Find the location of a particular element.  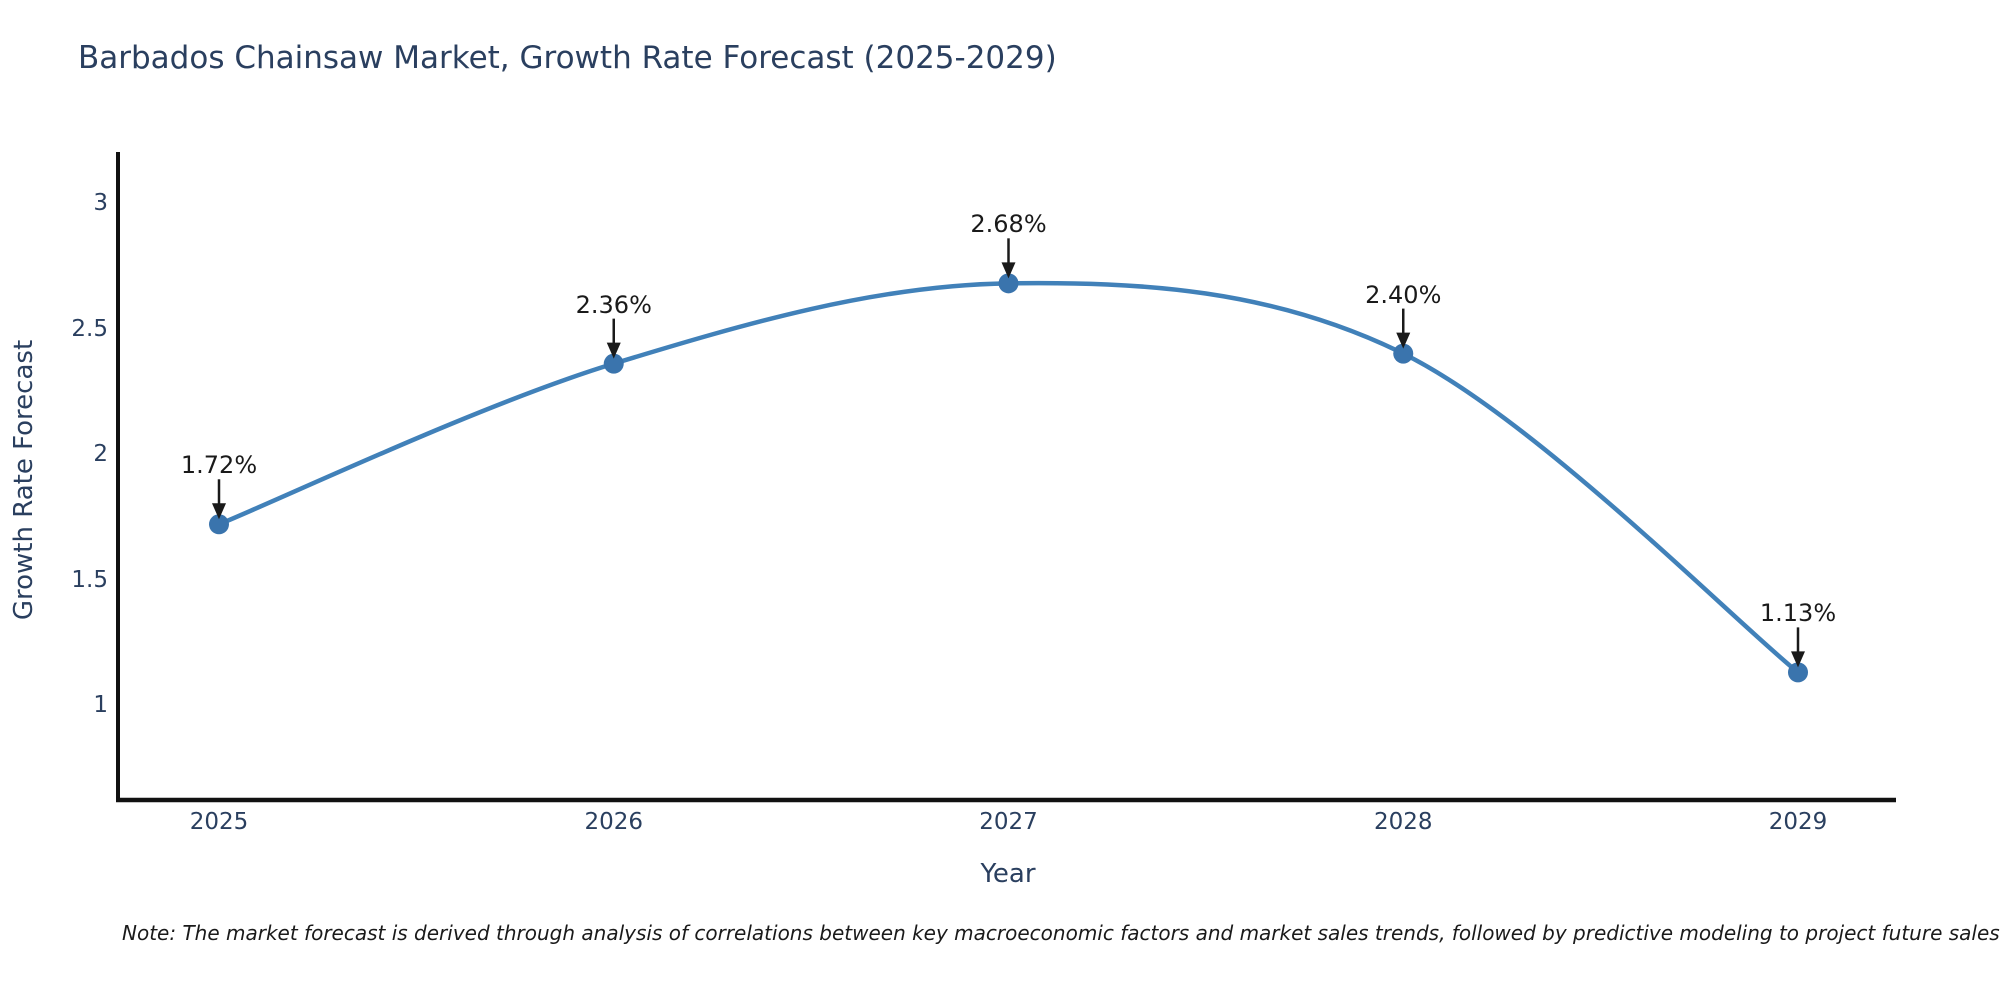

data-point-marker-2027 is located at coordinates (1008, 283).